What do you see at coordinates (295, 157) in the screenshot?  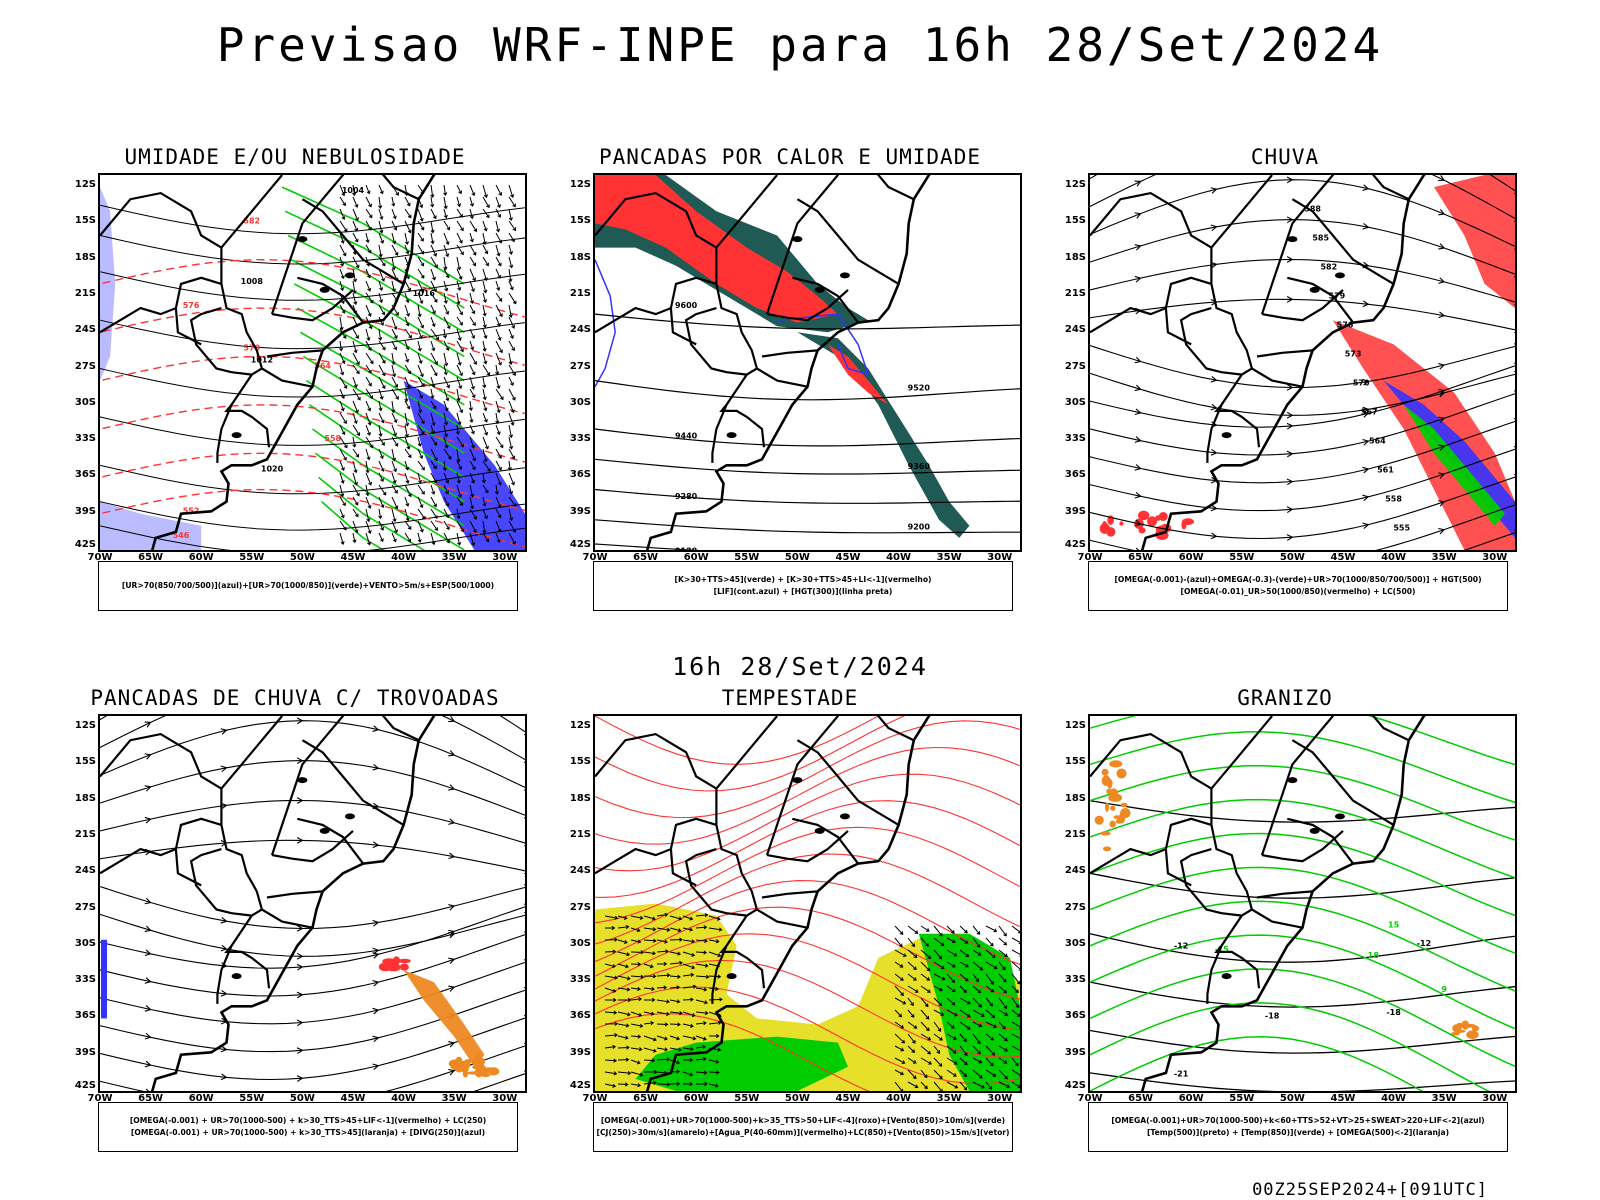 I see `panel-title: UMIDADE E/OU NEBULOSIDADE` at bounding box center [295, 157].